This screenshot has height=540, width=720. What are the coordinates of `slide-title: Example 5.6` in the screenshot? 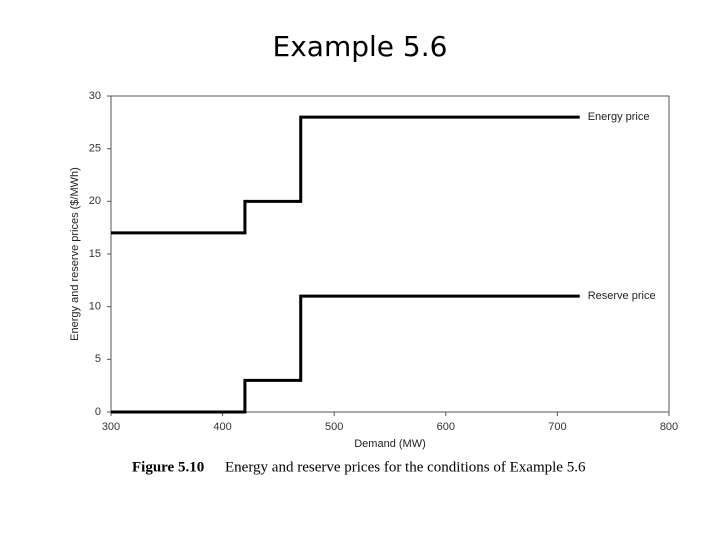 It's located at (360, 46).